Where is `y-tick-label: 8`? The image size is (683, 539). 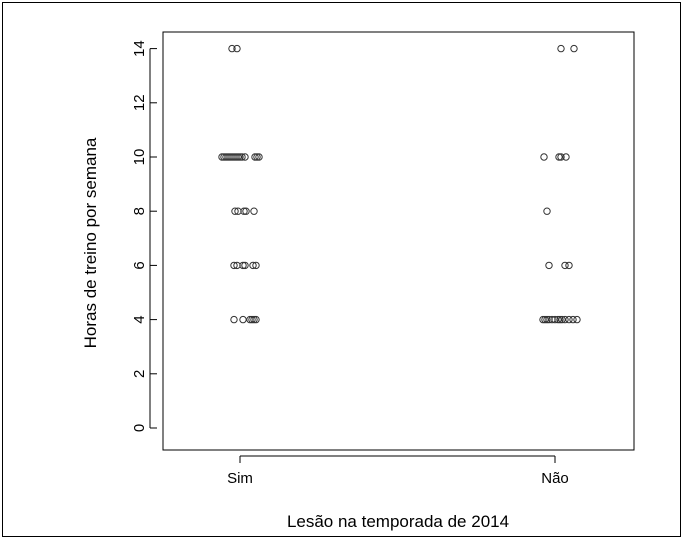
y-tick-label: 8 is located at coordinates (139, 211).